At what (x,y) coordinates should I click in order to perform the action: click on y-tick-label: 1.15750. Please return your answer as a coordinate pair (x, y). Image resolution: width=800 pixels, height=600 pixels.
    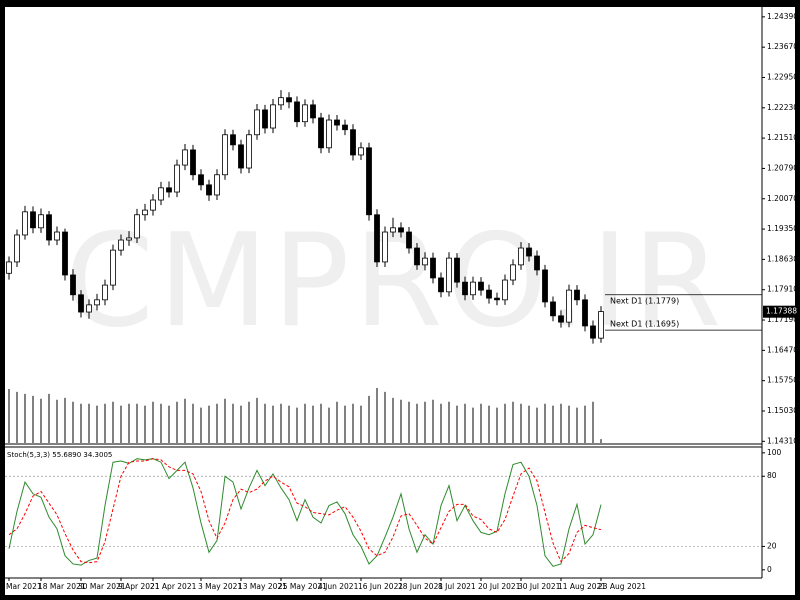
    Looking at the image, I should click on (782, 380).